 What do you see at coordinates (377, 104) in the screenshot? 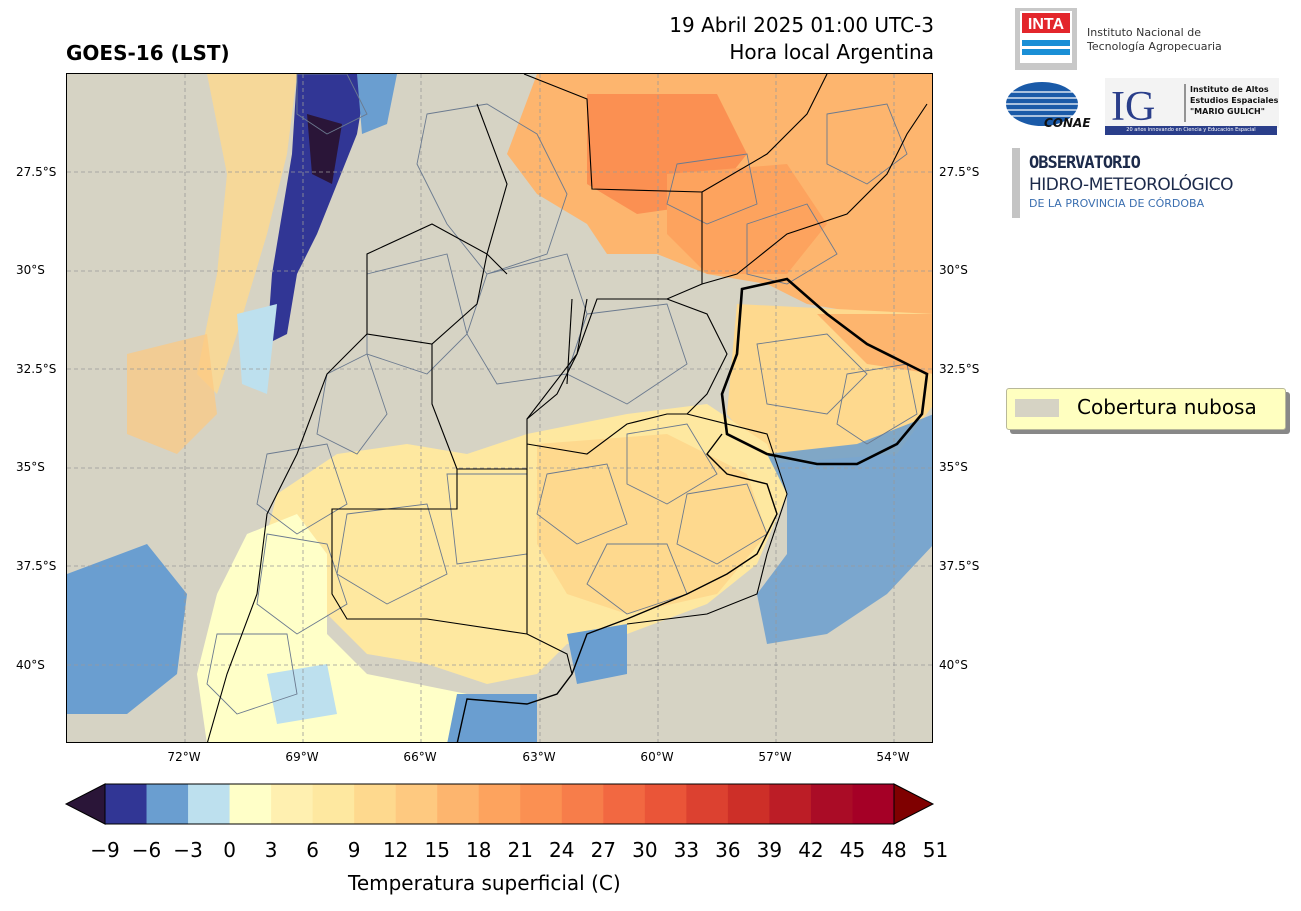
I see `cold-patch-north` at bounding box center [377, 104].